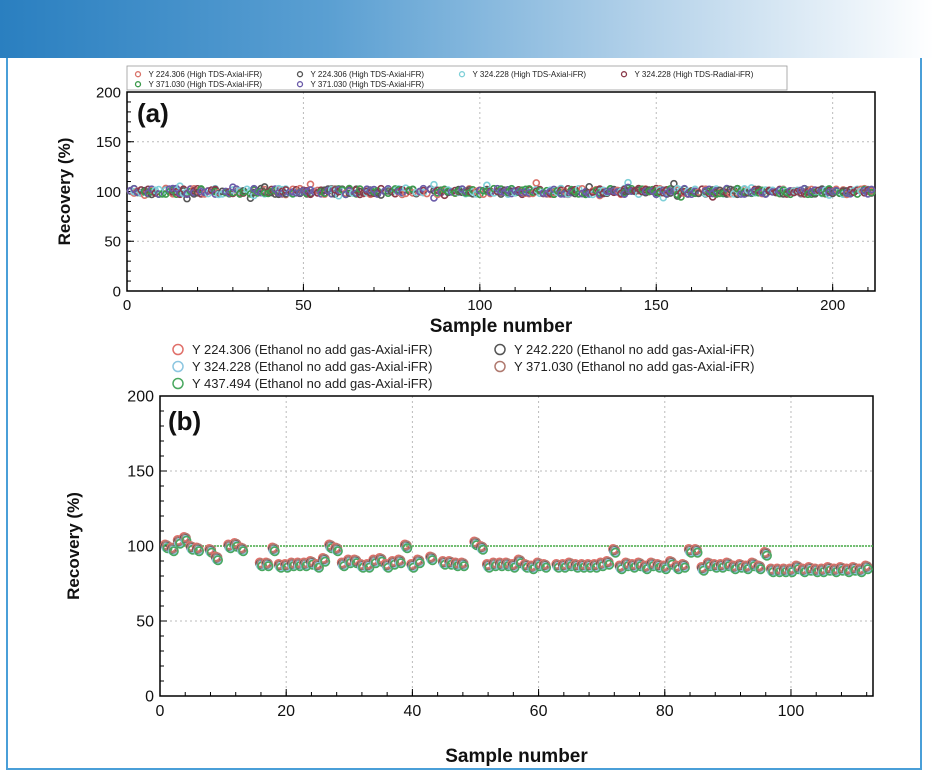 This screenshot has height=780, width=934. I want to click on x-tick-label: 40, so click(412, 711).